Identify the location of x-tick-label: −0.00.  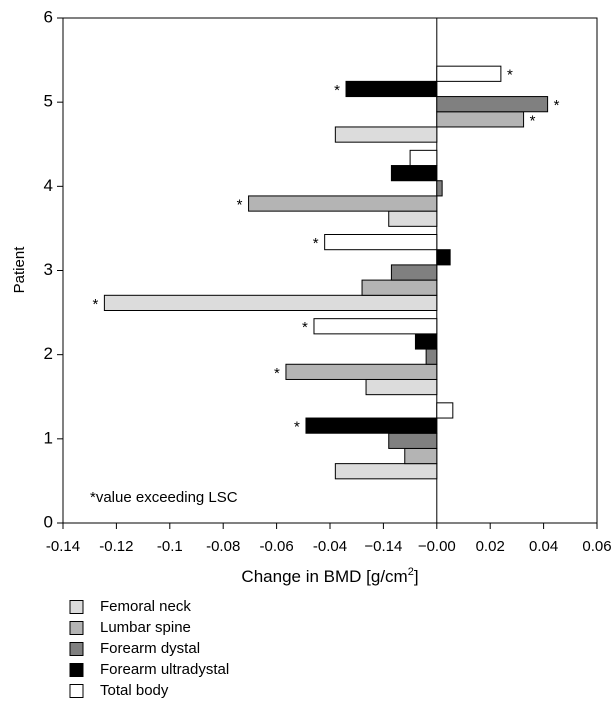
(437, 546).